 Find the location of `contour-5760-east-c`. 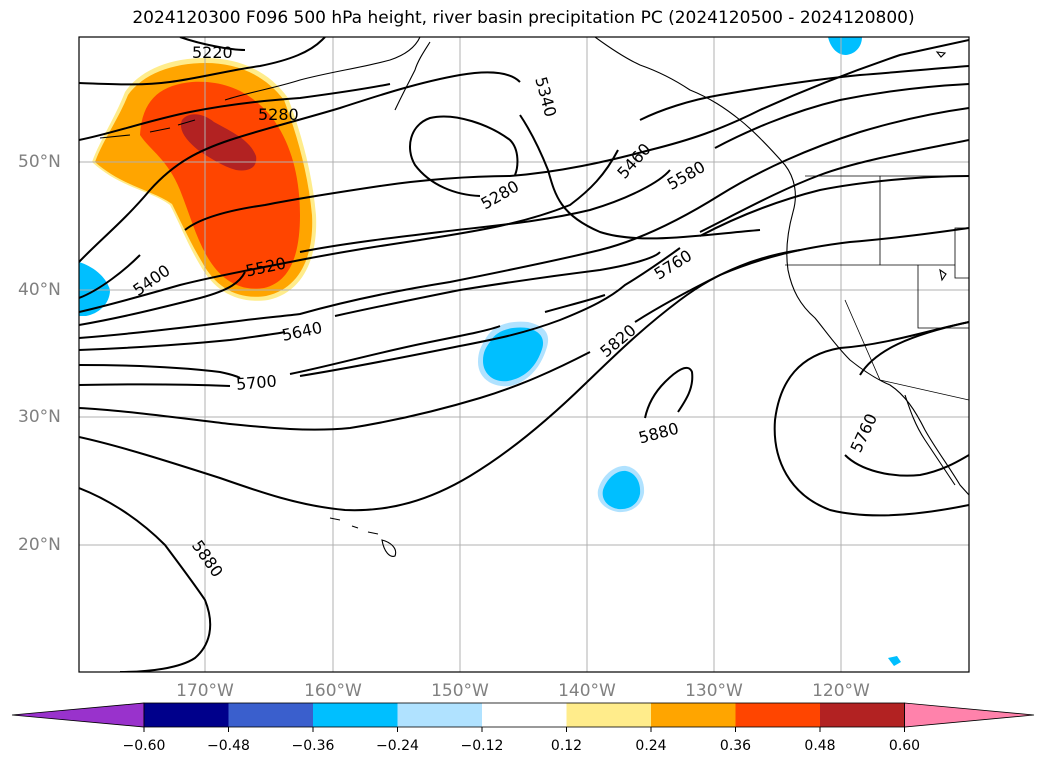

contour-5760-east-c is located at coordinates (906, 465).